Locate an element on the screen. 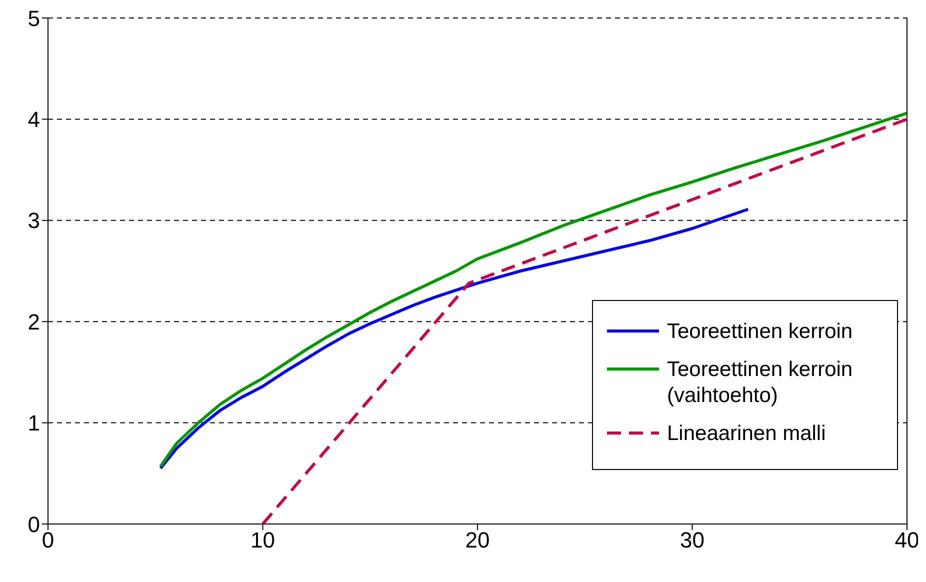 The width and height of the screenshot is (926, 582). y-tick-label: 4 is located at coordinates (34, 119).